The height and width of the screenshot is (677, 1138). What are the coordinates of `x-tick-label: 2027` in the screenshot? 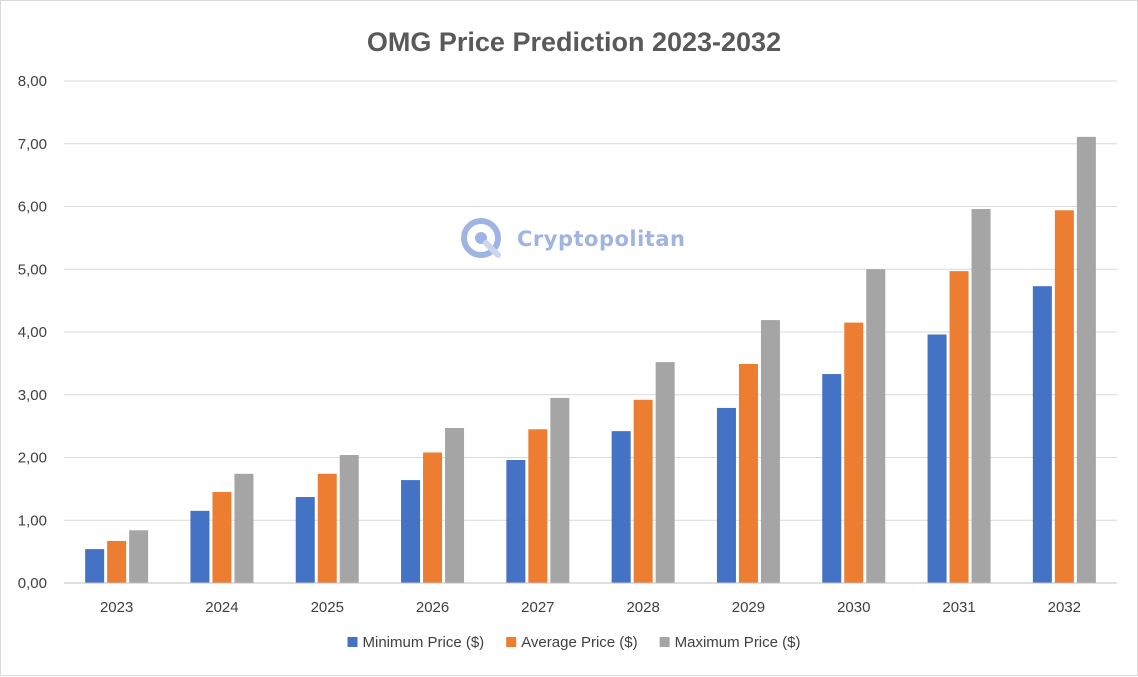 It's located at (537, 607).